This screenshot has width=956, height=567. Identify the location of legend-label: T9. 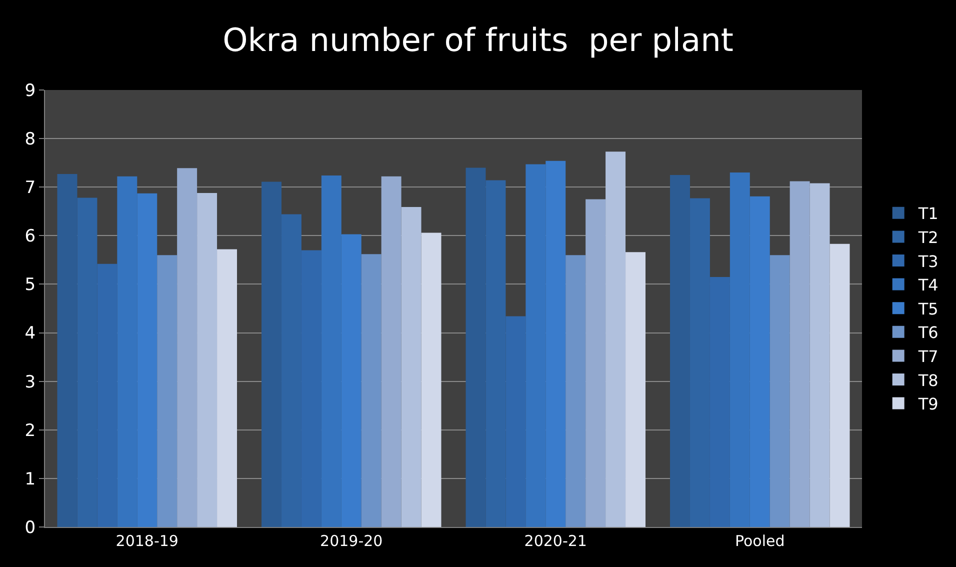
(927, 404).